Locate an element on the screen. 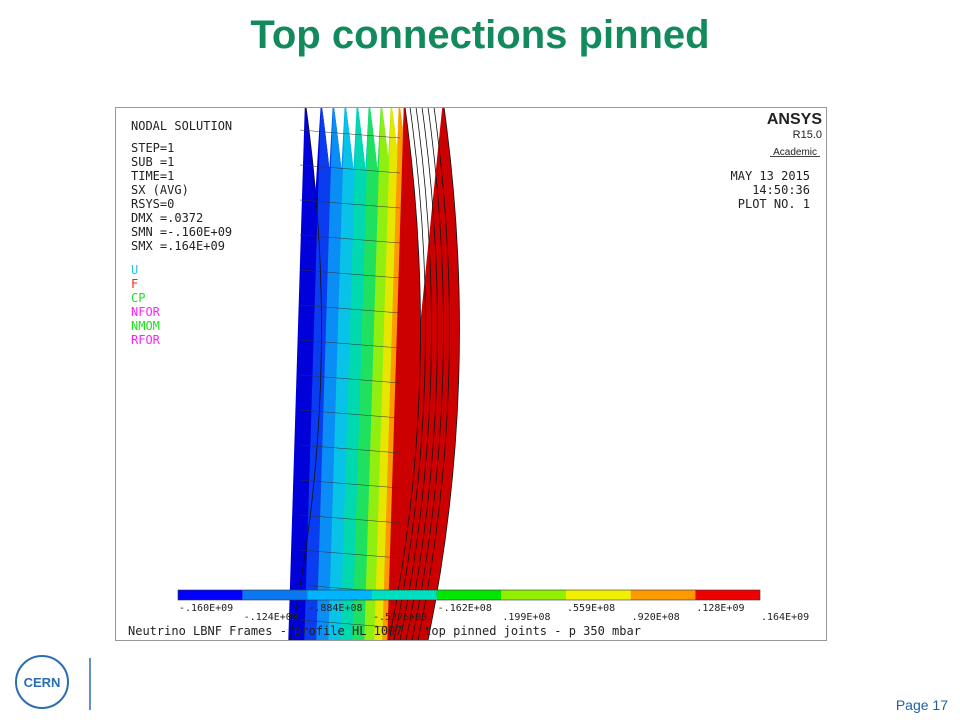  info-line: SMX =.164E+09 is located at coordinates (178, 246).